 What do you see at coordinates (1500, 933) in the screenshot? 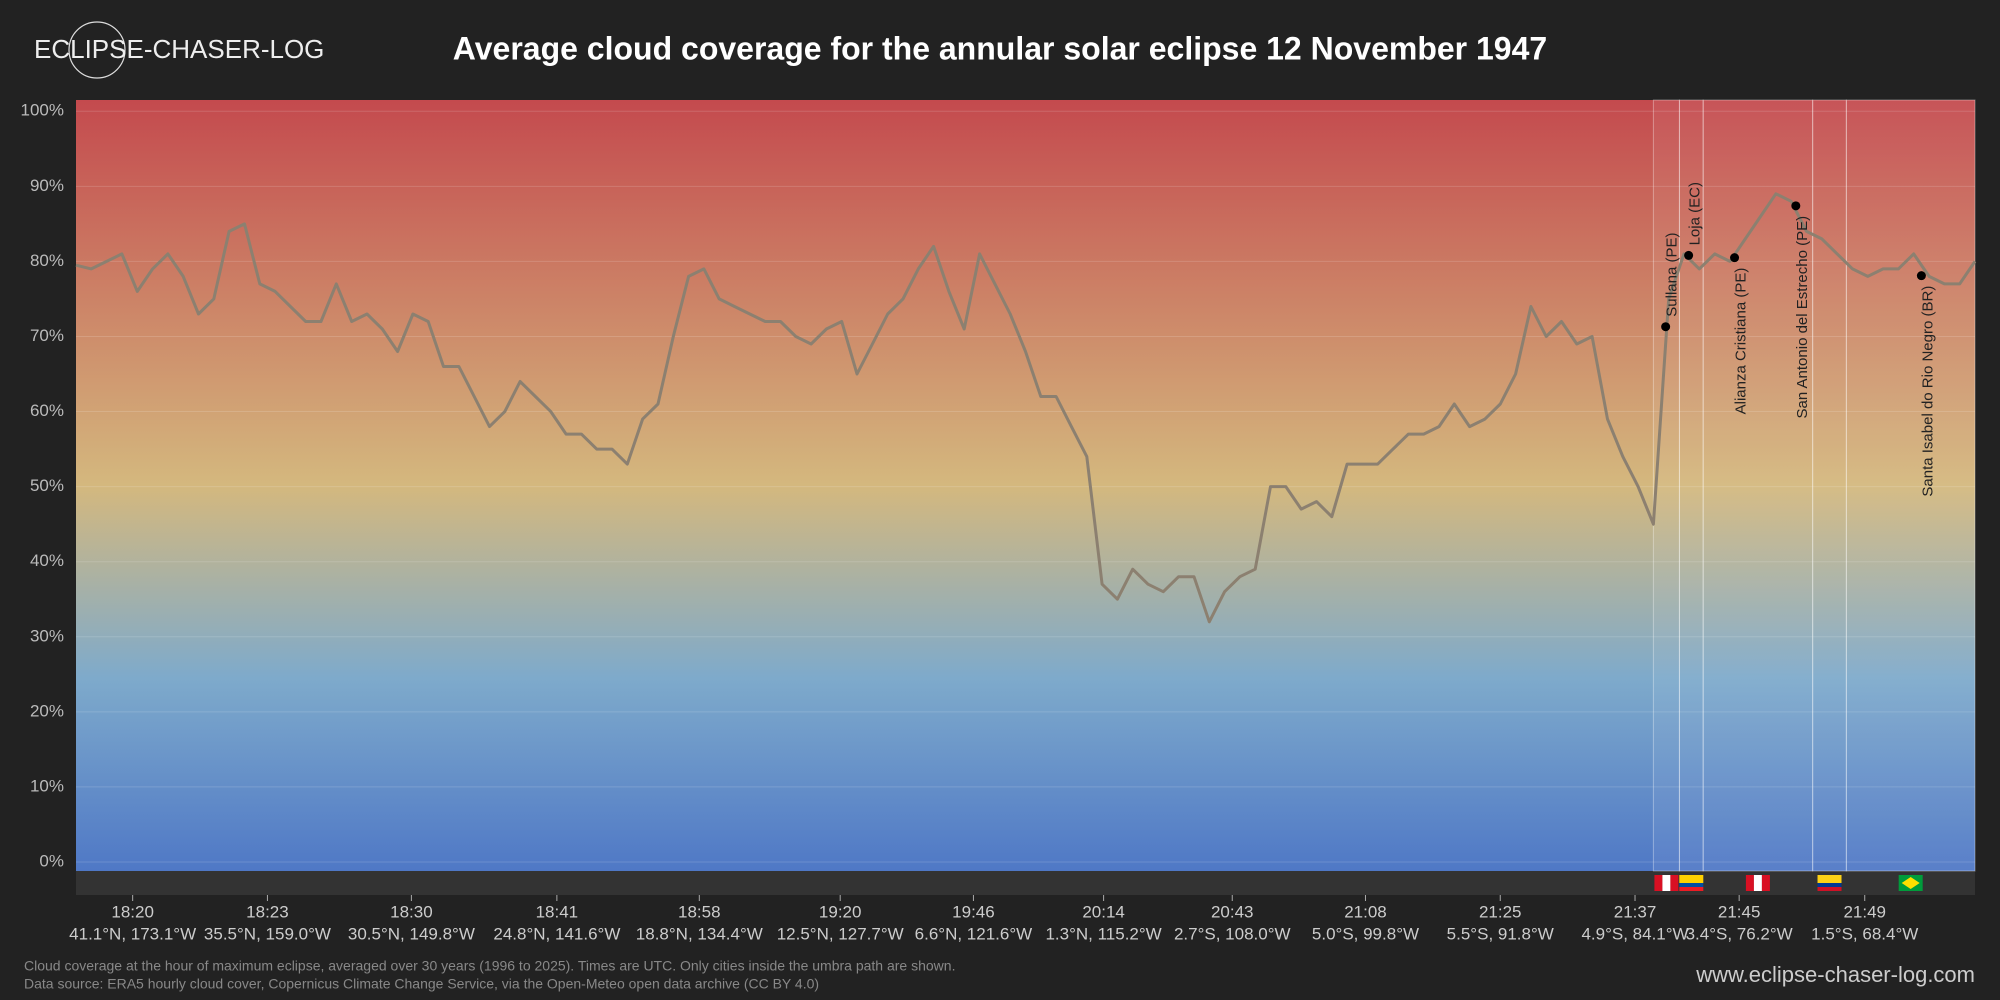
I see `x-tick-coordinates: 5.5°S, 91.8°W` at bounding box center [1500, 933].